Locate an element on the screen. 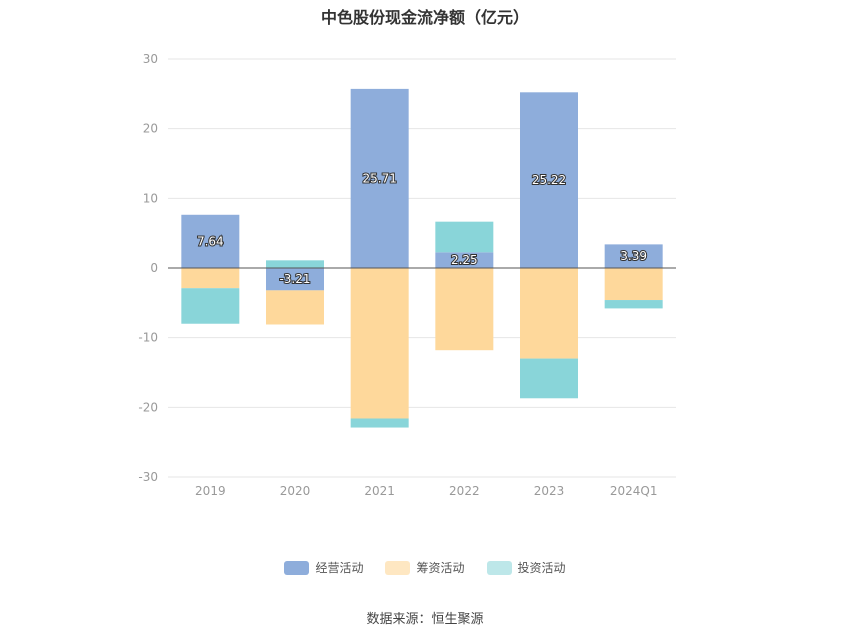  bar-operating-2019 is located at coordinates (210, 241).